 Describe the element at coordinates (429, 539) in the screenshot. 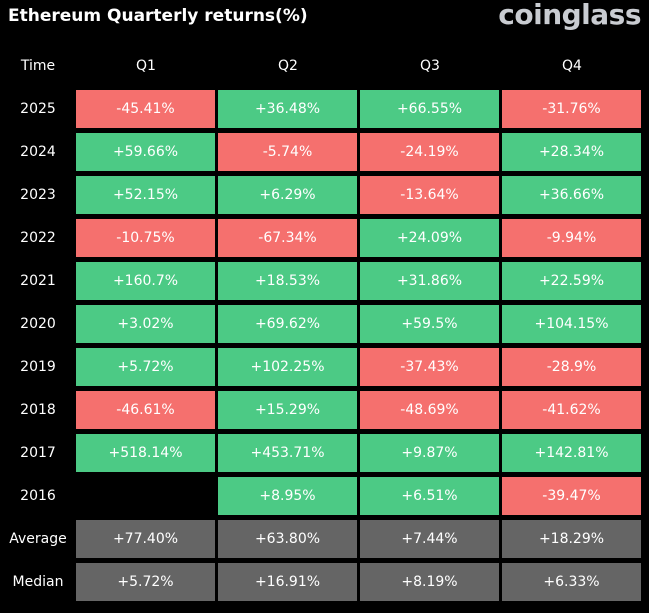

I see `return-cell: +7.44%` at that location.